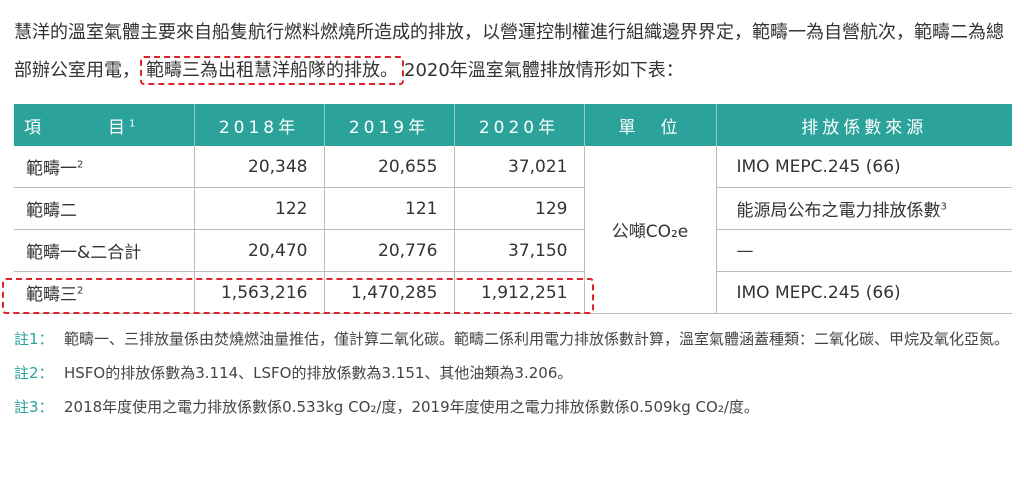 Image resolution: width=1024 pixels, height=478 pixels. What do you see at coordinates (864, 208) in the screenshot?
I see `cell-source: 能源局公布之電力排放係數3` at bounding box center [864, 208].